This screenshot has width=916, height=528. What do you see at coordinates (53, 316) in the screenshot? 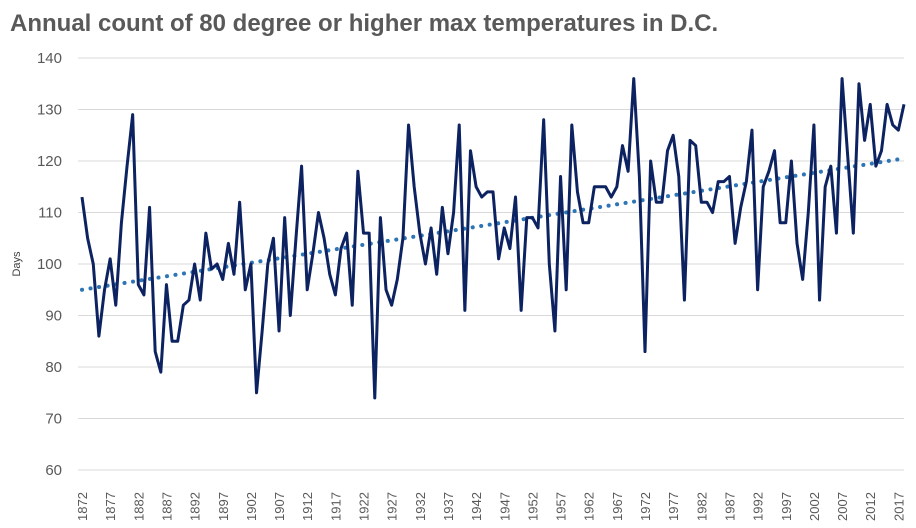
I see `y-tick-label: 90` at bounding box center [53, 316].